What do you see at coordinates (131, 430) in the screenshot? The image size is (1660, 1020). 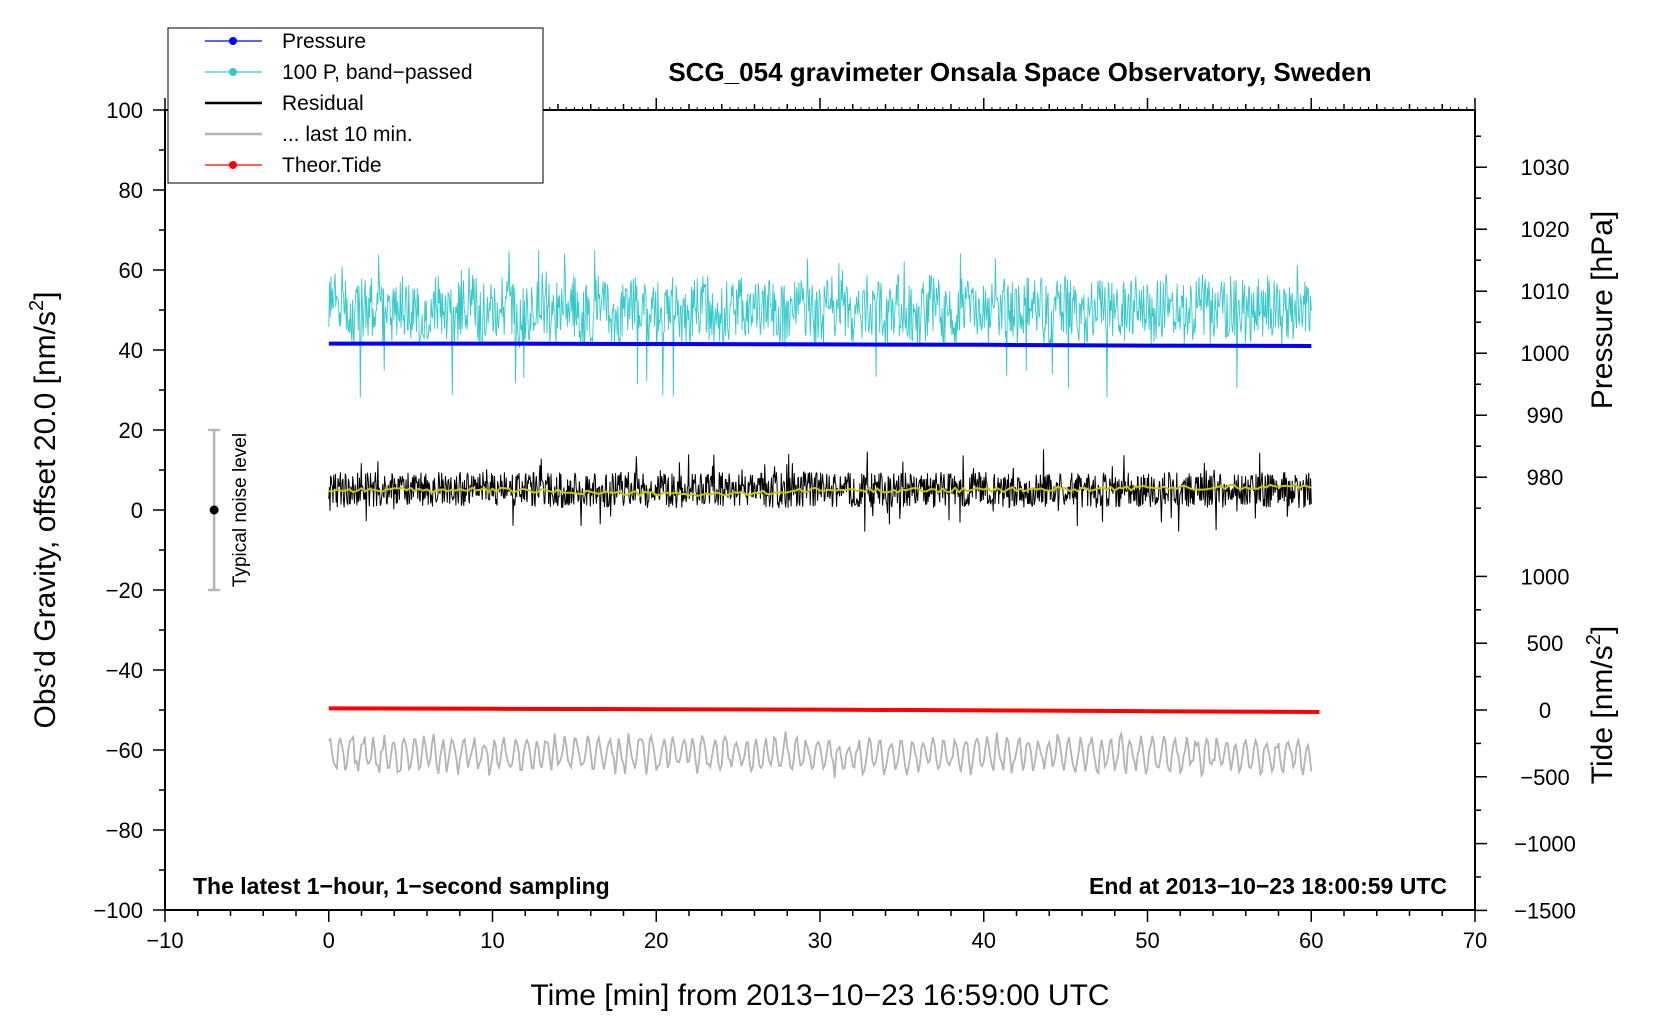 I see `y-tick-label: 20` at bounding box center [131, 430].